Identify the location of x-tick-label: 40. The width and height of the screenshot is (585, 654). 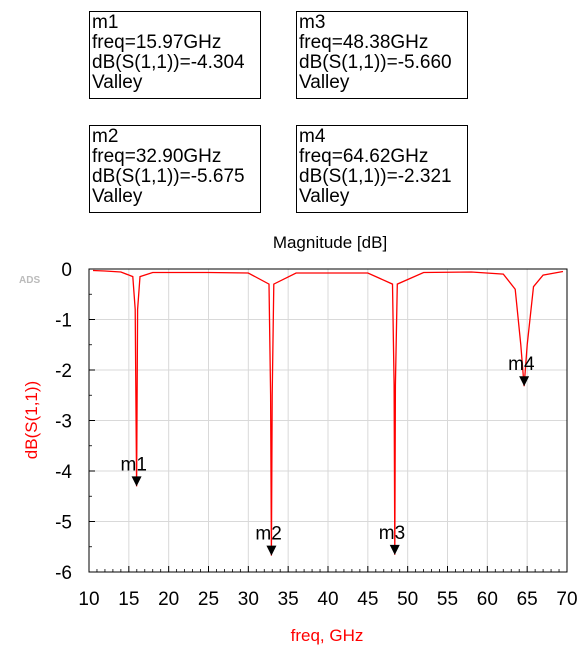
(327, 599).